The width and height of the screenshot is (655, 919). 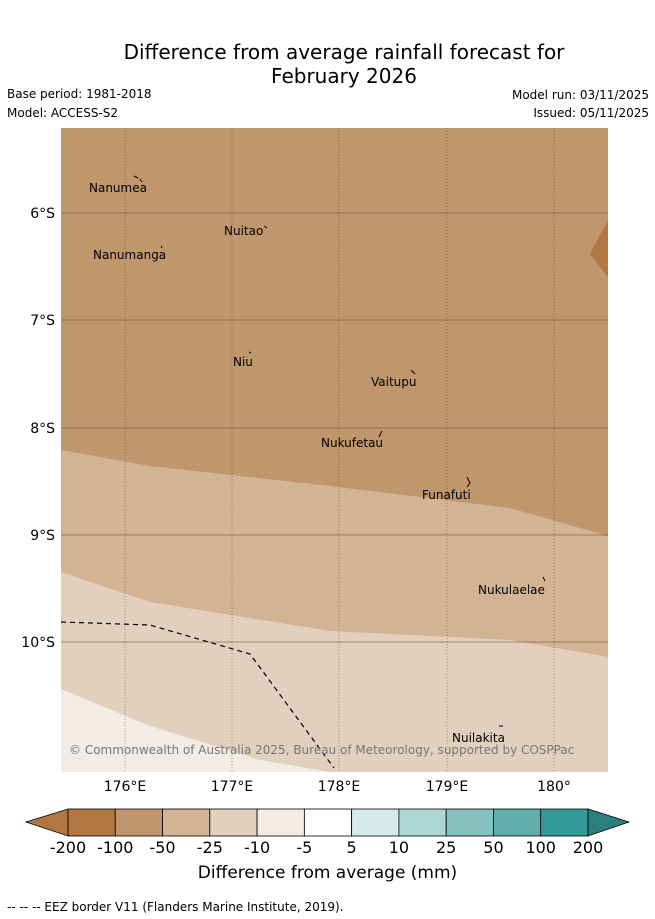 What do you see at coordinates (446, 495) in the screenshot?
I see `place-label-funafuti: Funafuti` at bounding box center [446, 495].